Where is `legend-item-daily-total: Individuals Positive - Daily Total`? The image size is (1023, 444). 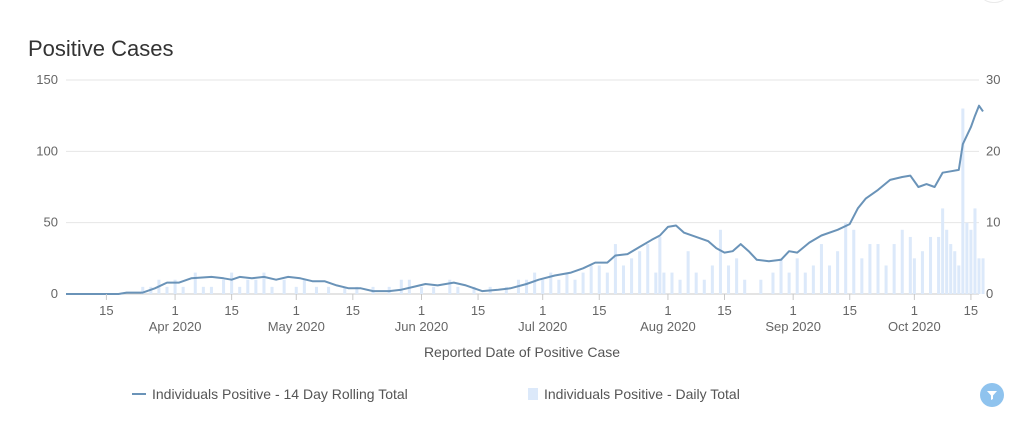
legend-item-daily-total: Individuals Positive - Daily Total is located at coordinates (634, 394).